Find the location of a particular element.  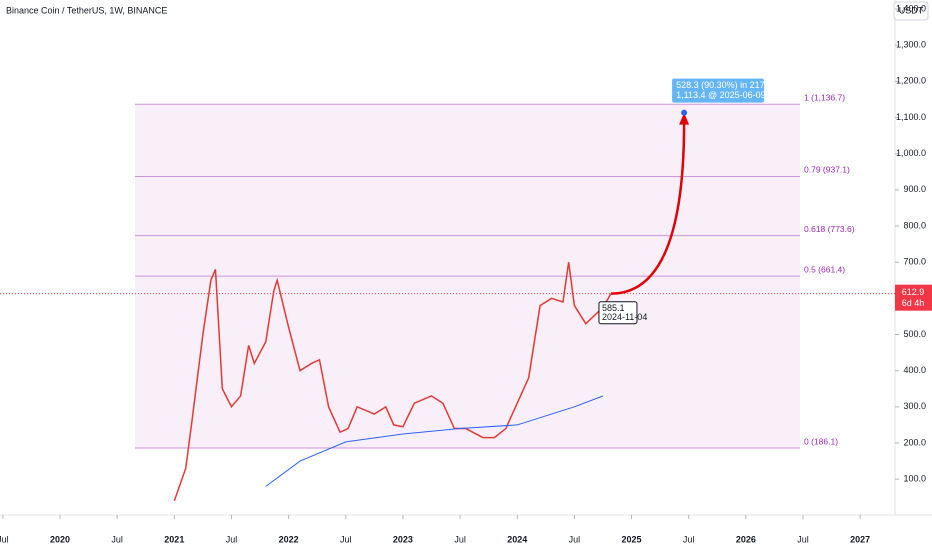

projection-curve is located at coordinates (648, 208).